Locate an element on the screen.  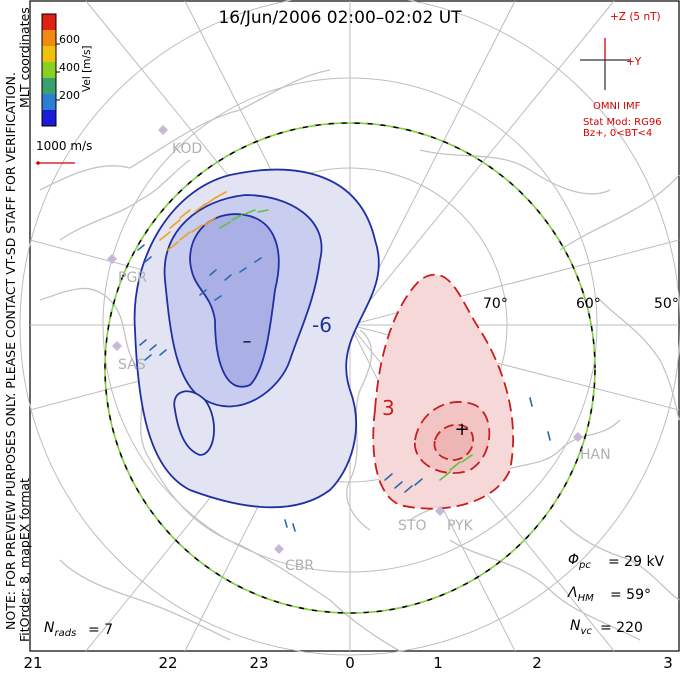
stat-model: Stat Mod: RG96 is located at coordinates (622, 122).